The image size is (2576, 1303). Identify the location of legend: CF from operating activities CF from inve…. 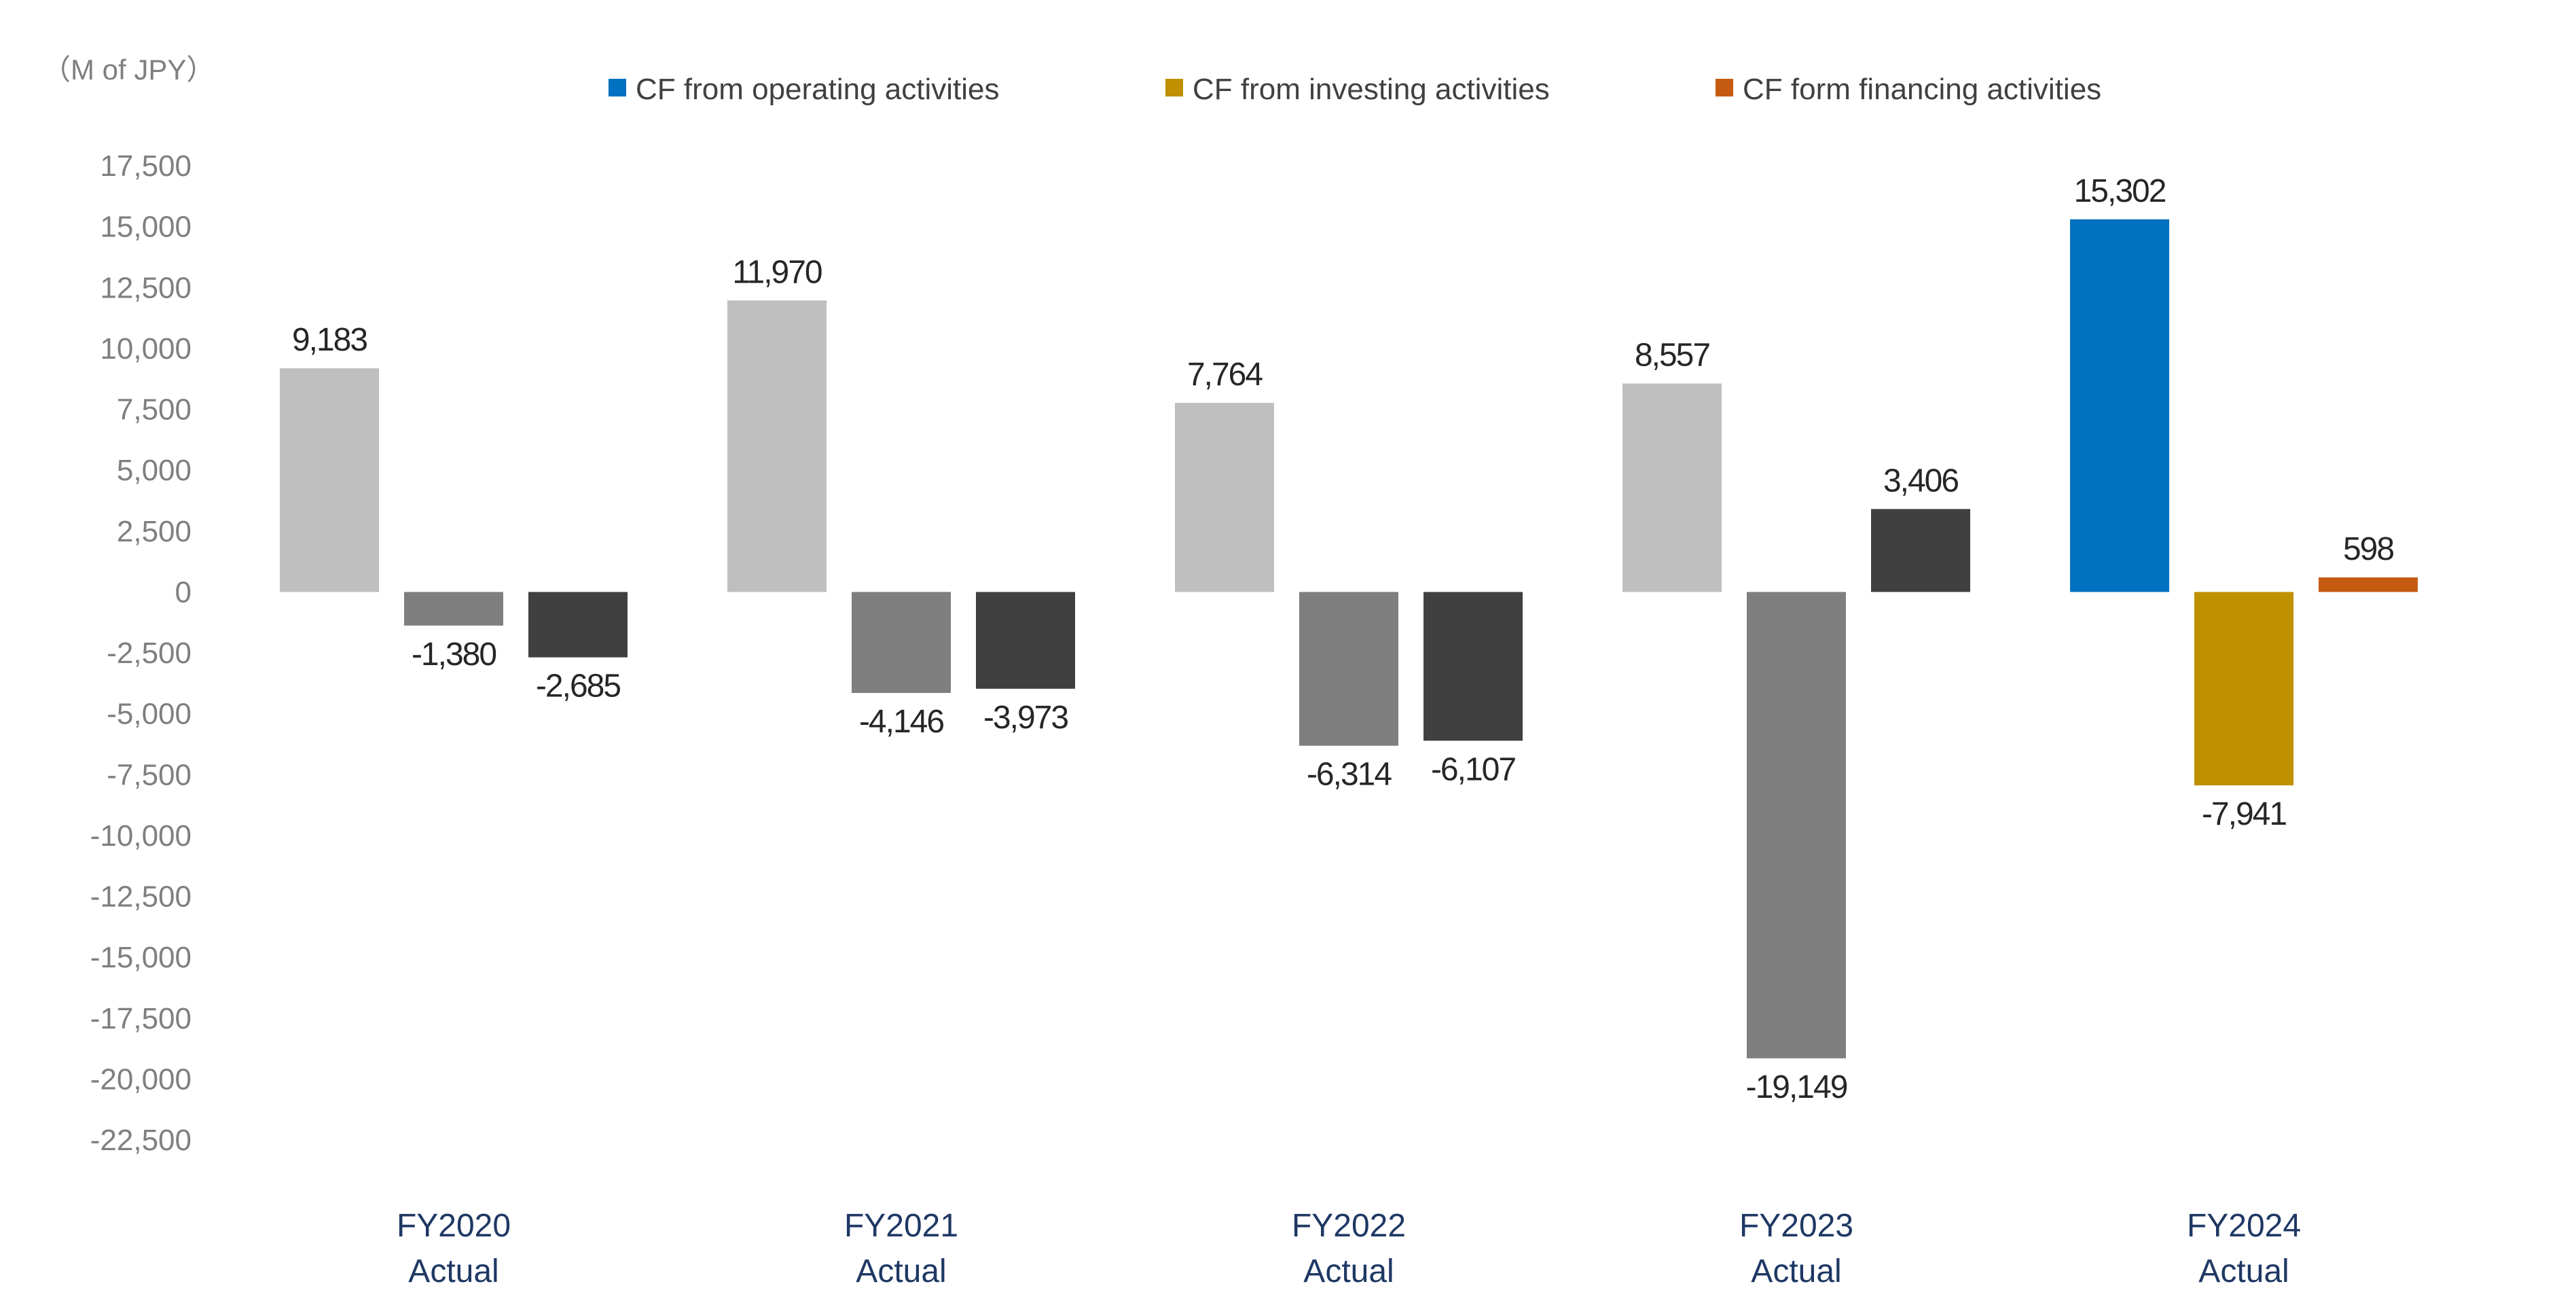
(1355, 89).